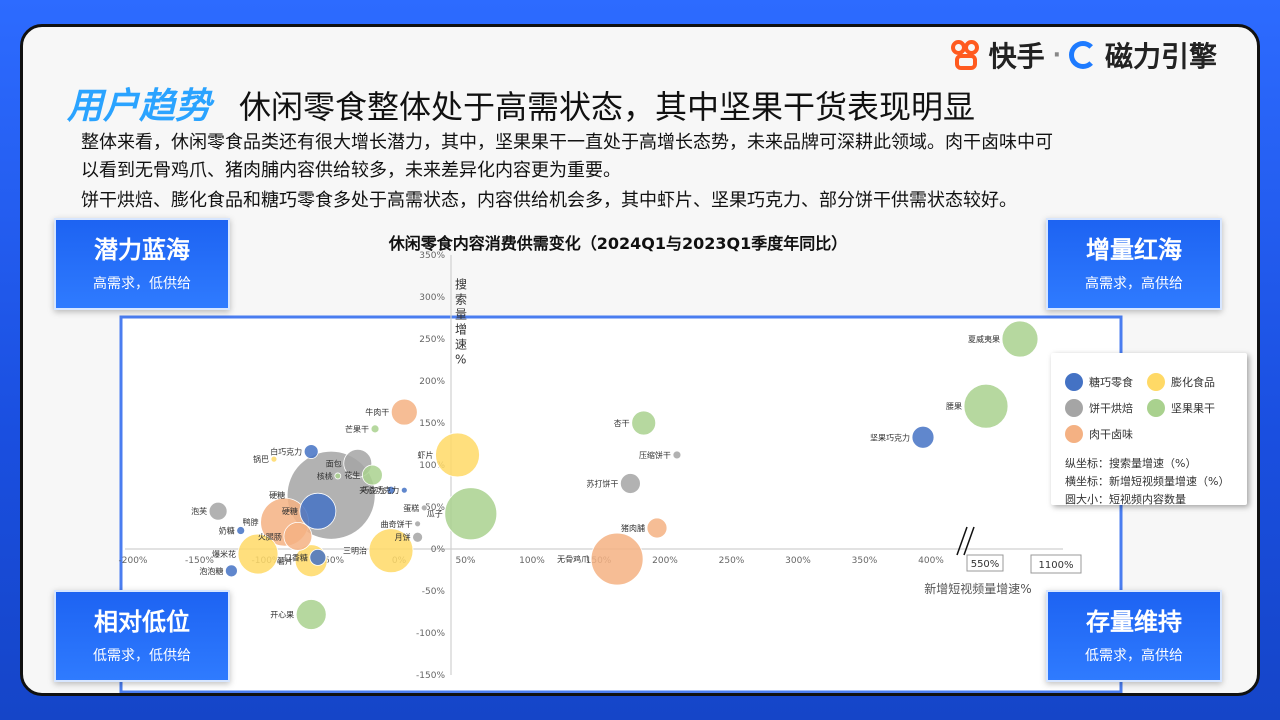 This screenshot has height=720, width=1280. What do you see at coordinates (633, 528) in the screenshot?
I see `bubble-label: 猪肉脯` at bounding box center [633, 528].